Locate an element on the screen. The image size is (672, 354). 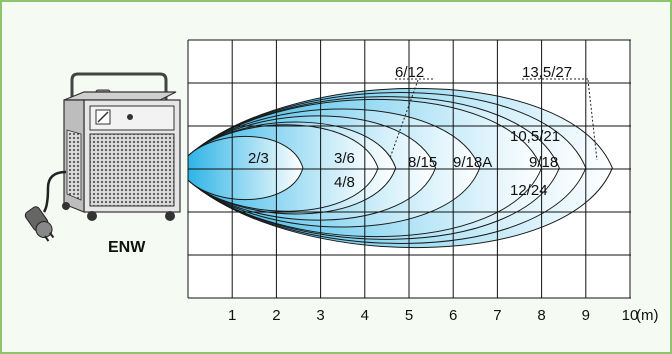
x-tick-label: 8 is located at coordinates (541, 315).